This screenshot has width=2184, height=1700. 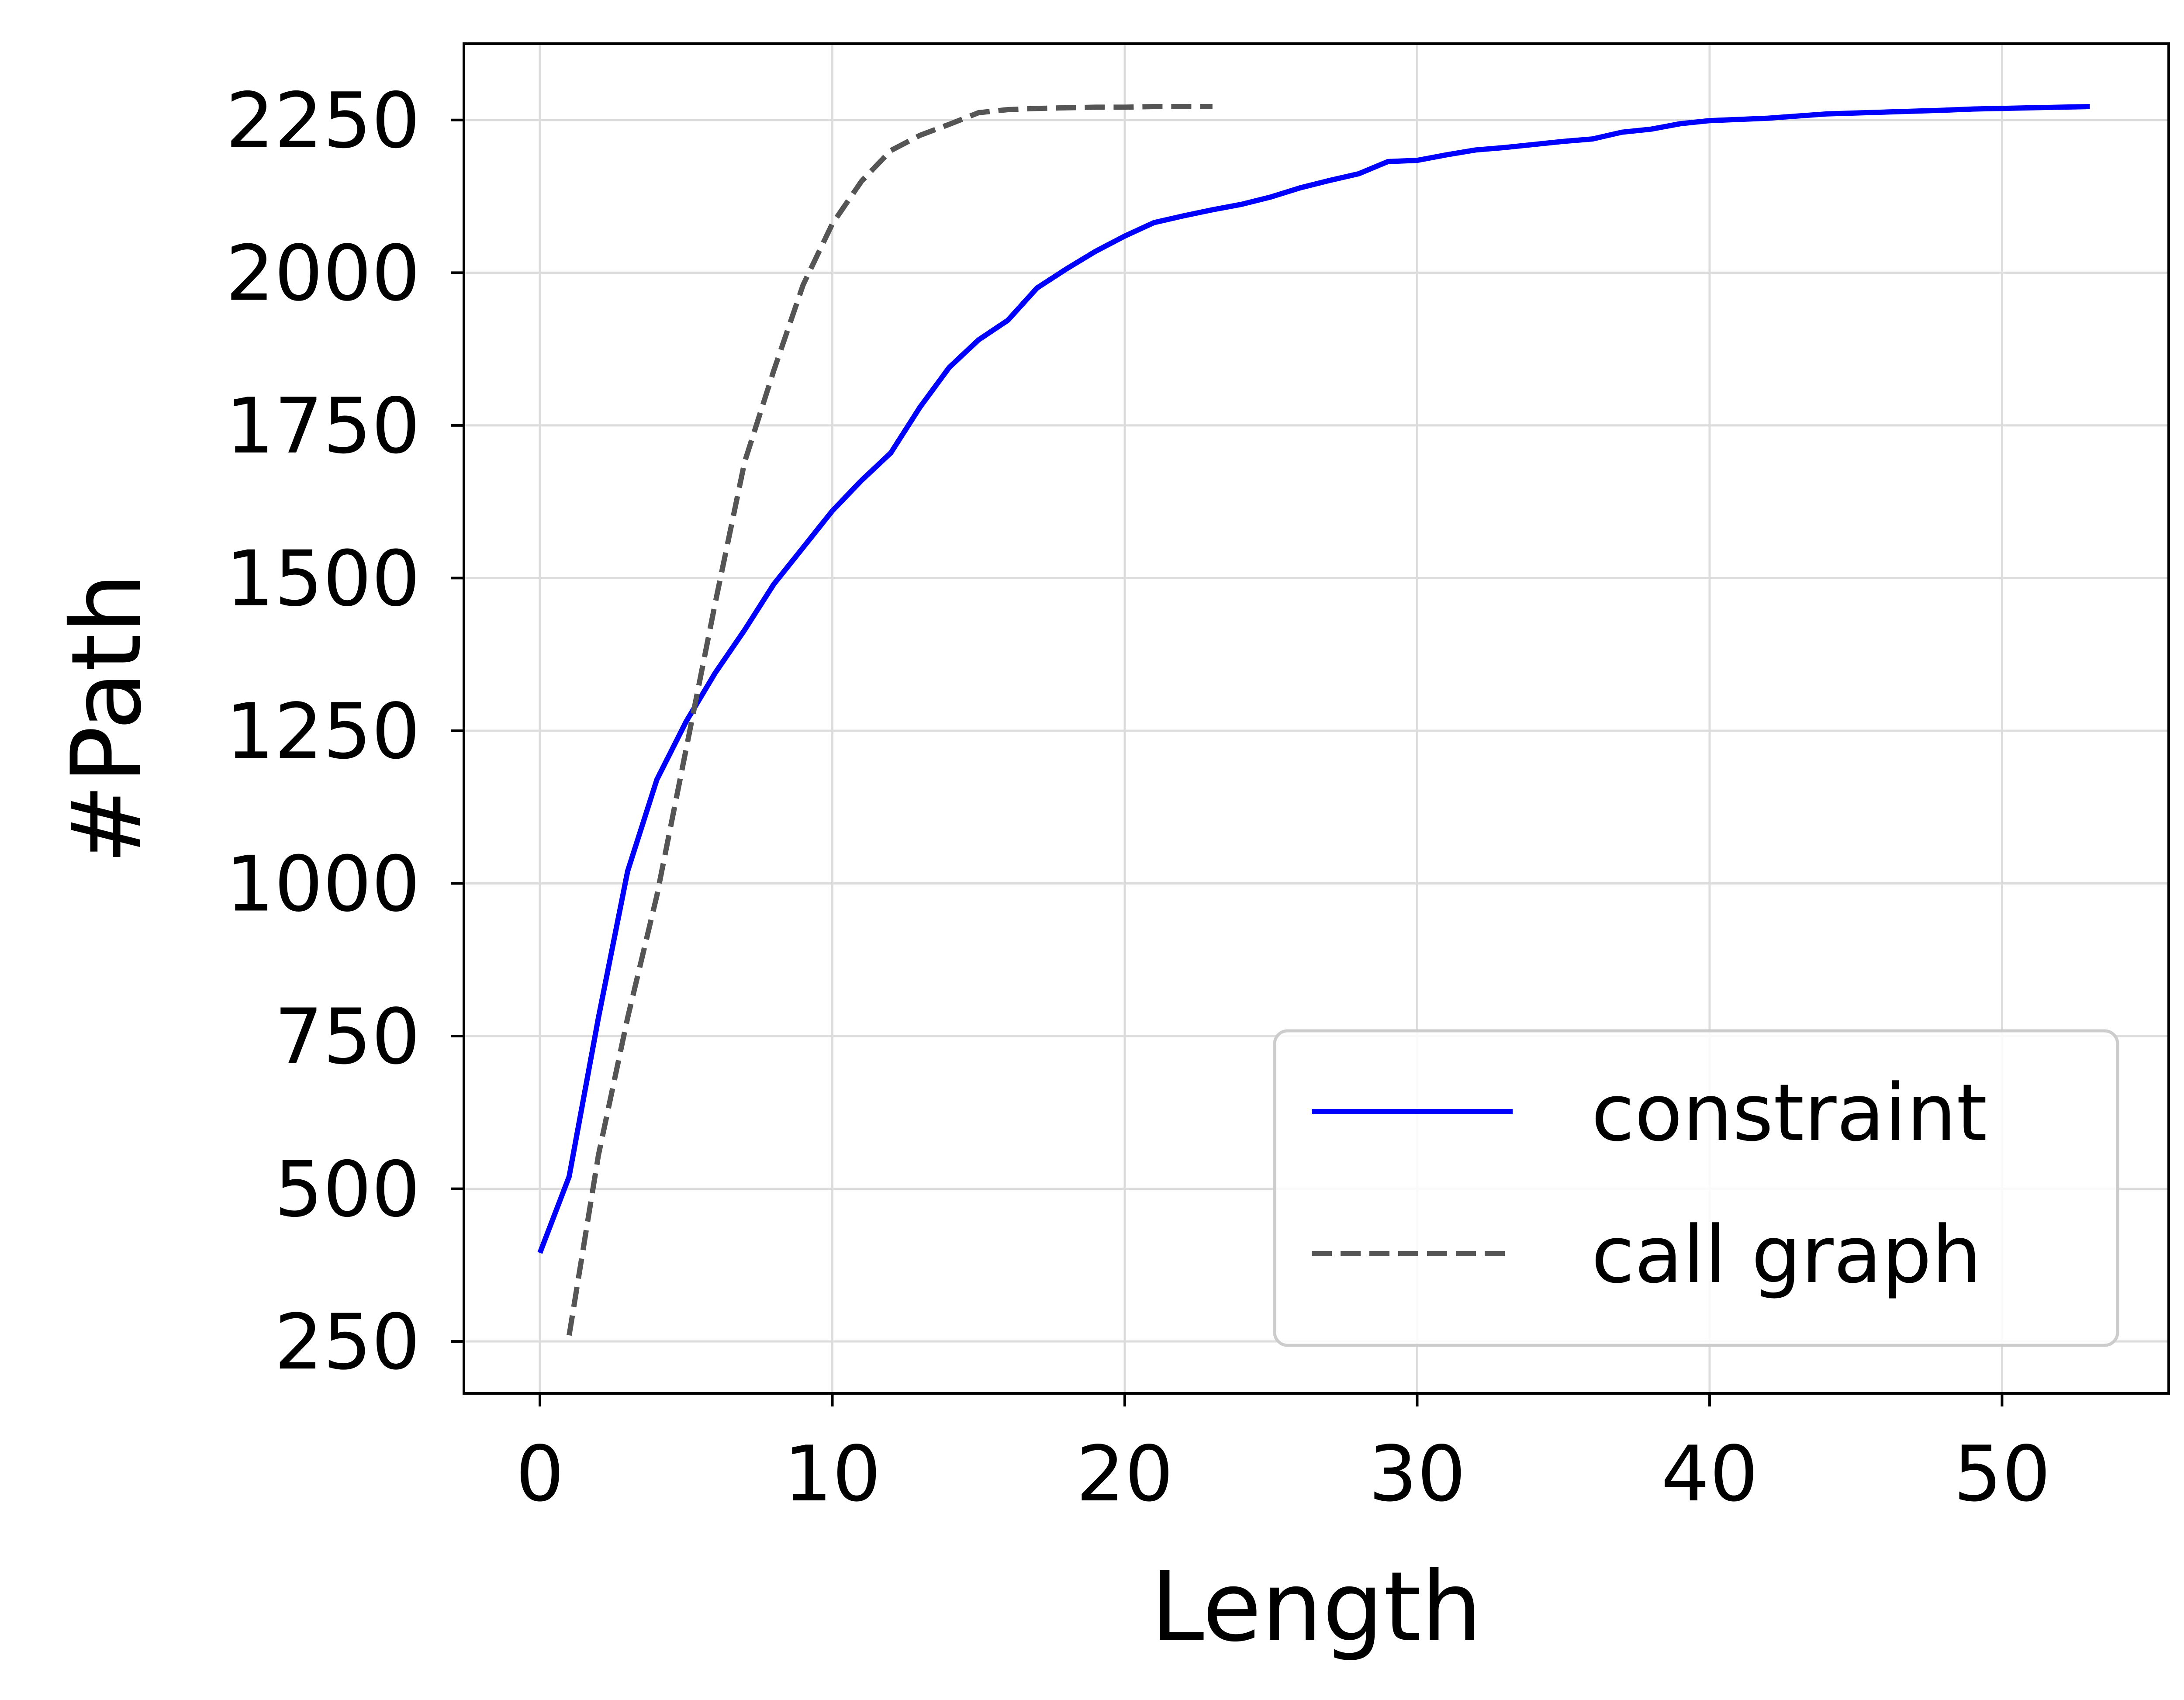 I want to click on x-axis-label: Length, so click(x=1316, y=1607).